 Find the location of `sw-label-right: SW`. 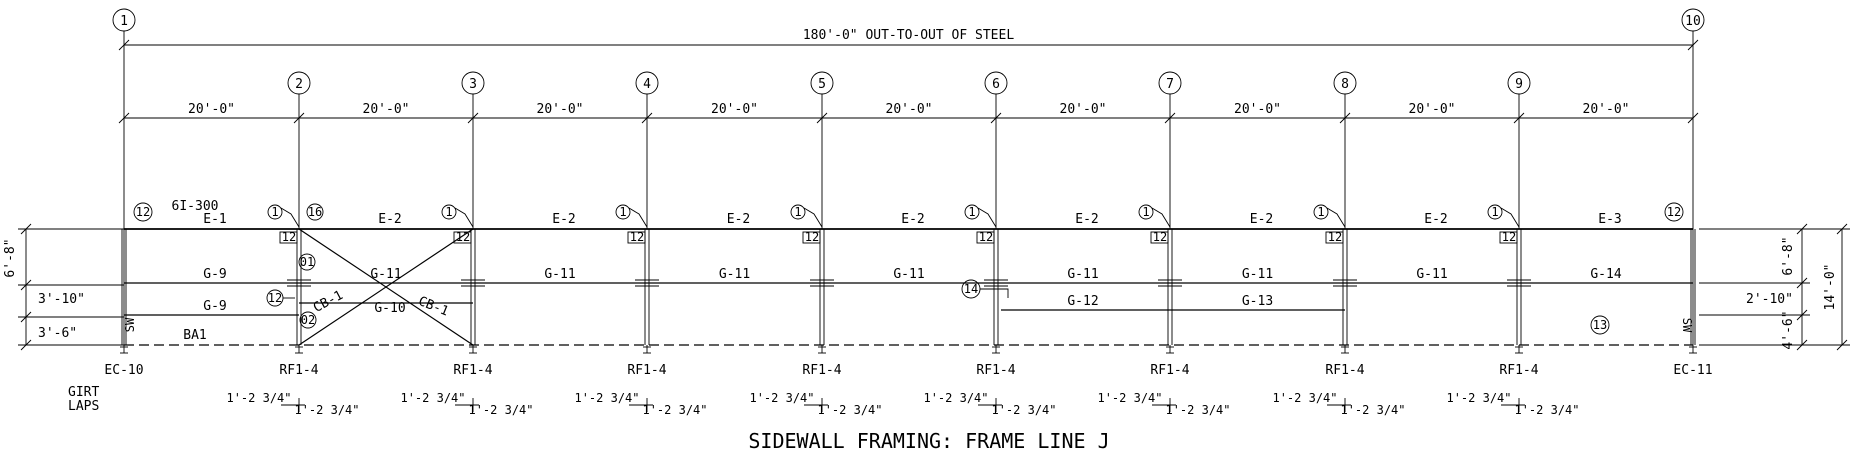

sw-label-right: SW is located at coordinates (1687, 325).